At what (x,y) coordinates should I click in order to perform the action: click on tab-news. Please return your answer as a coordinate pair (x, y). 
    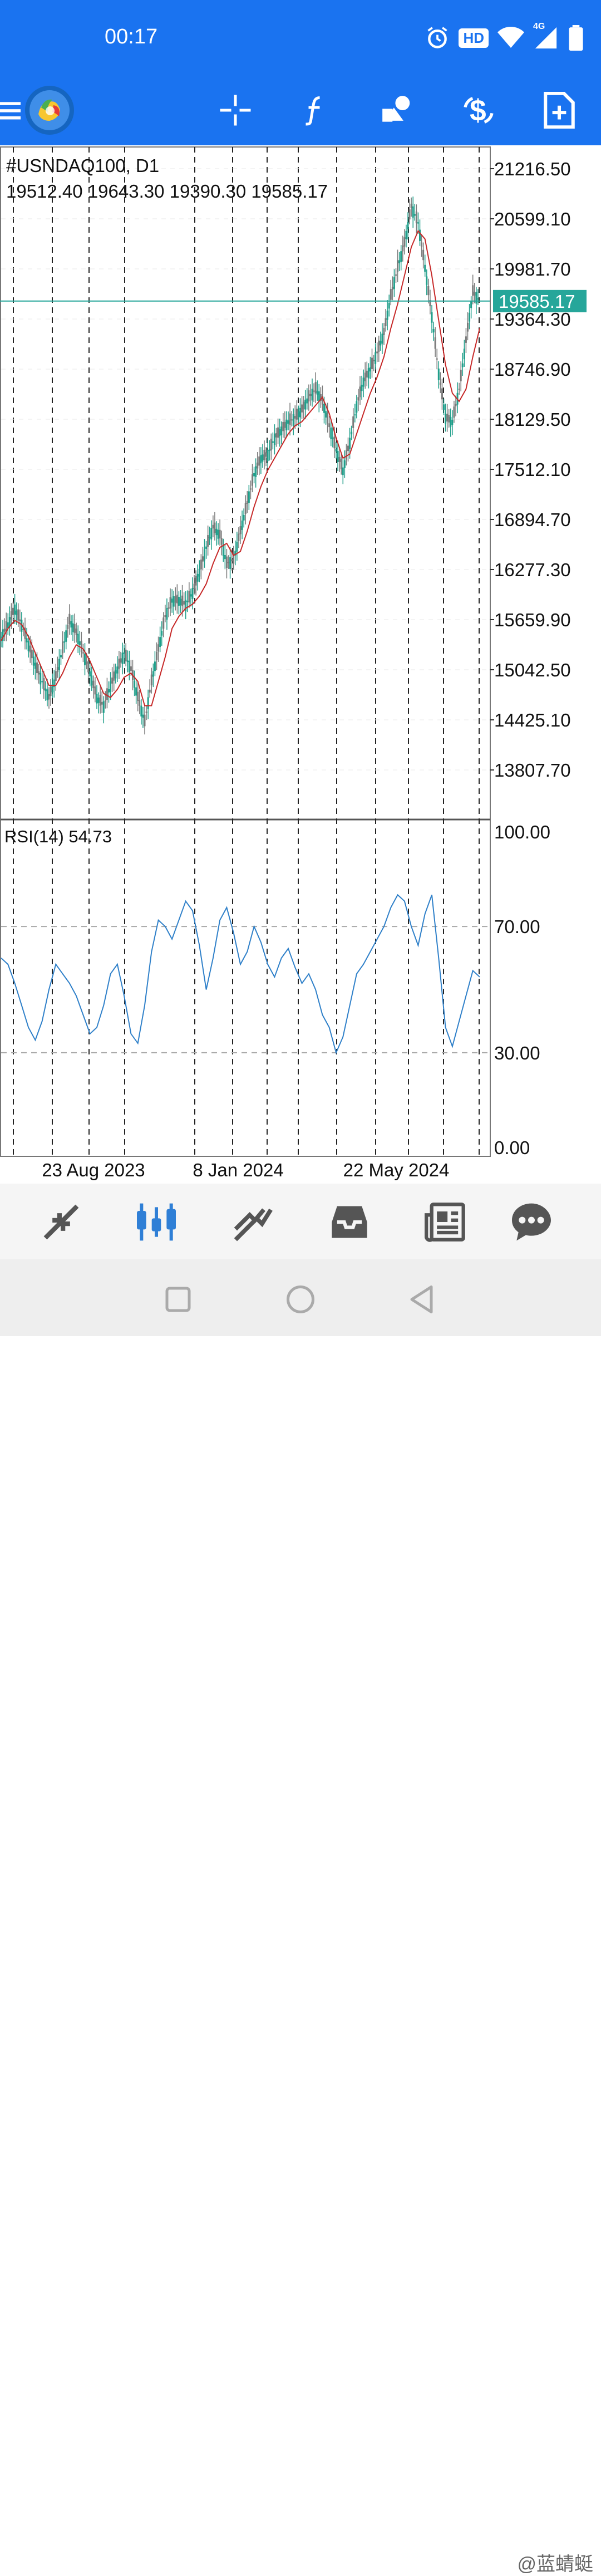
    Looking at the image, I should click on (445, 1222).